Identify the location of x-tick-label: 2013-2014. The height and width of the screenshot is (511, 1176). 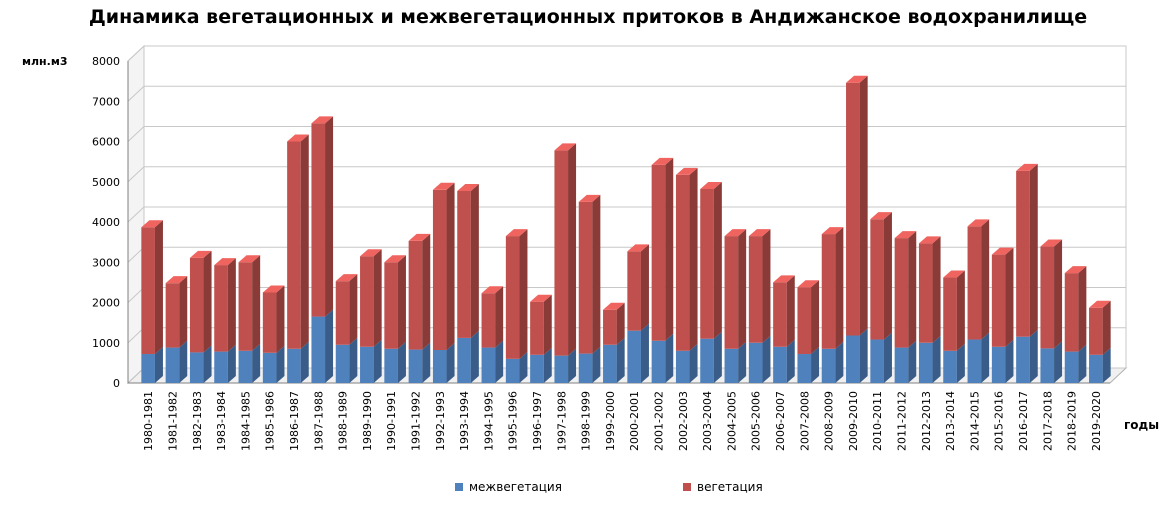
(950, 421).